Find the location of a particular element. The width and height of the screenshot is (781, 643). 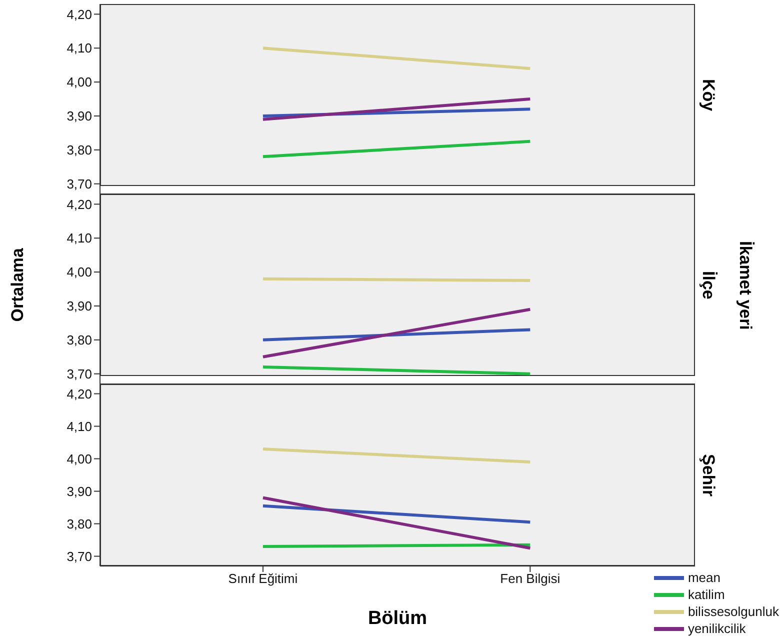

x-tick-label: Sınıf Eğitimi is located at coordinates (263, 578).